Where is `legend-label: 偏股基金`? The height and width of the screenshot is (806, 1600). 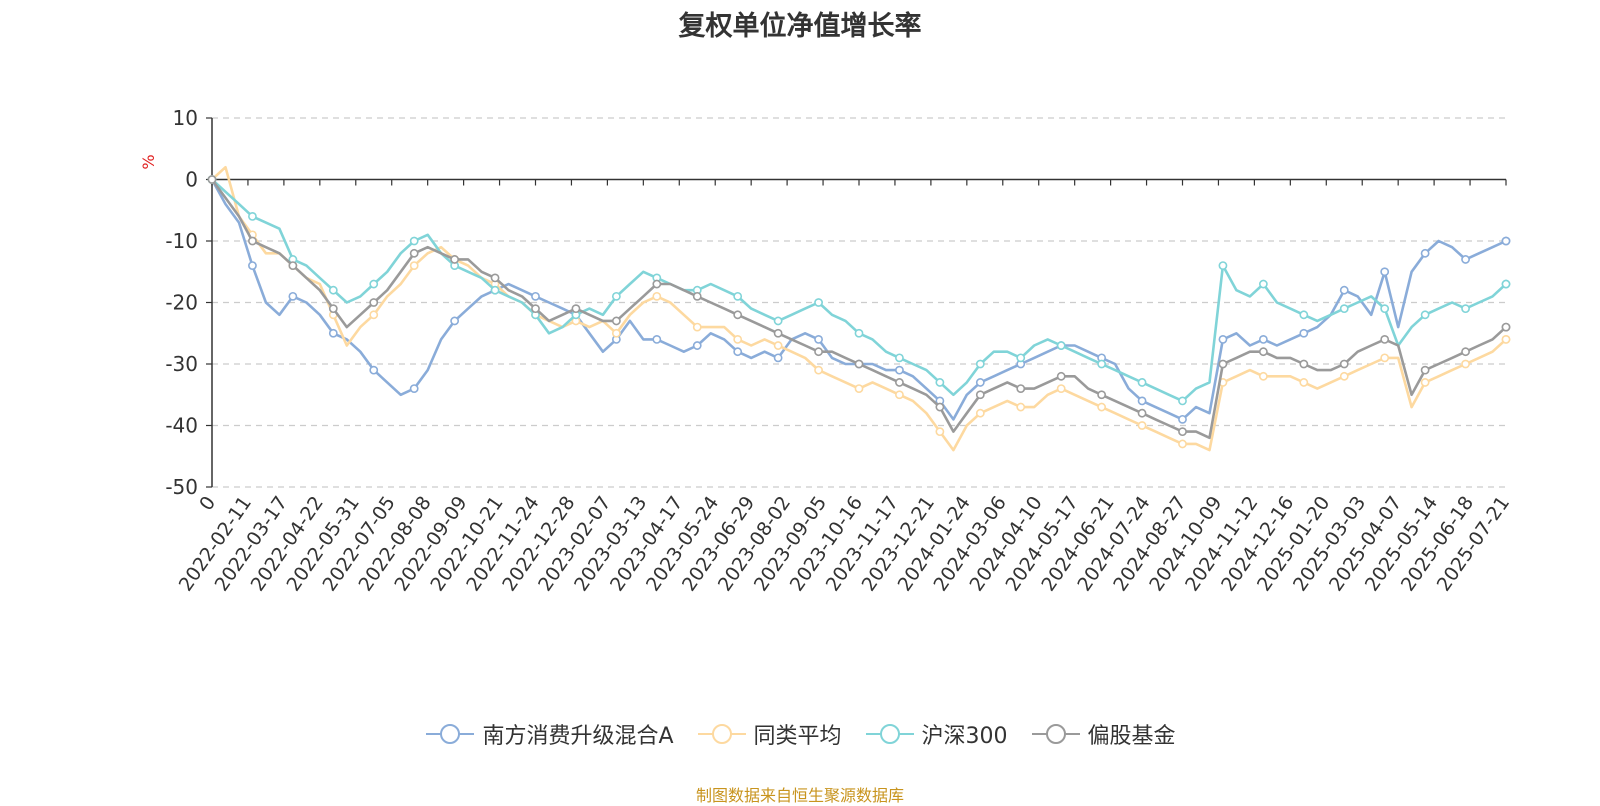 legend-label: 偏股基金 is located at coordinates (1131, 736).